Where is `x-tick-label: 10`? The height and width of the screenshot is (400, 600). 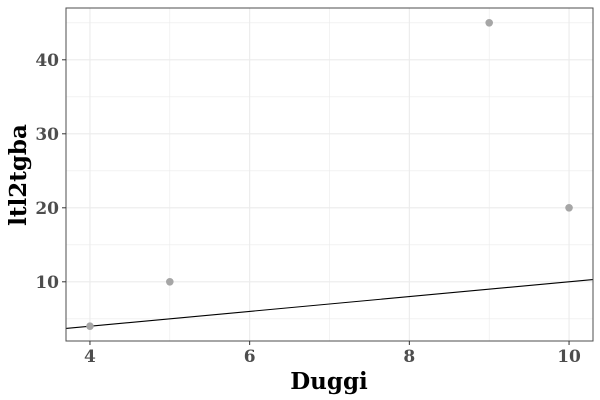 x-tick-label: 10 is located at coordinates (569, 357).